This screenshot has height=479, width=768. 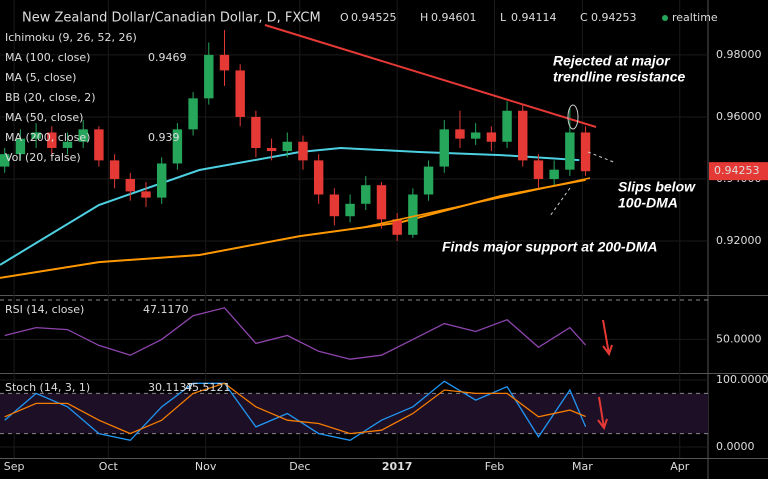 I want to click on status: realtime, so click(x=695, y=17).